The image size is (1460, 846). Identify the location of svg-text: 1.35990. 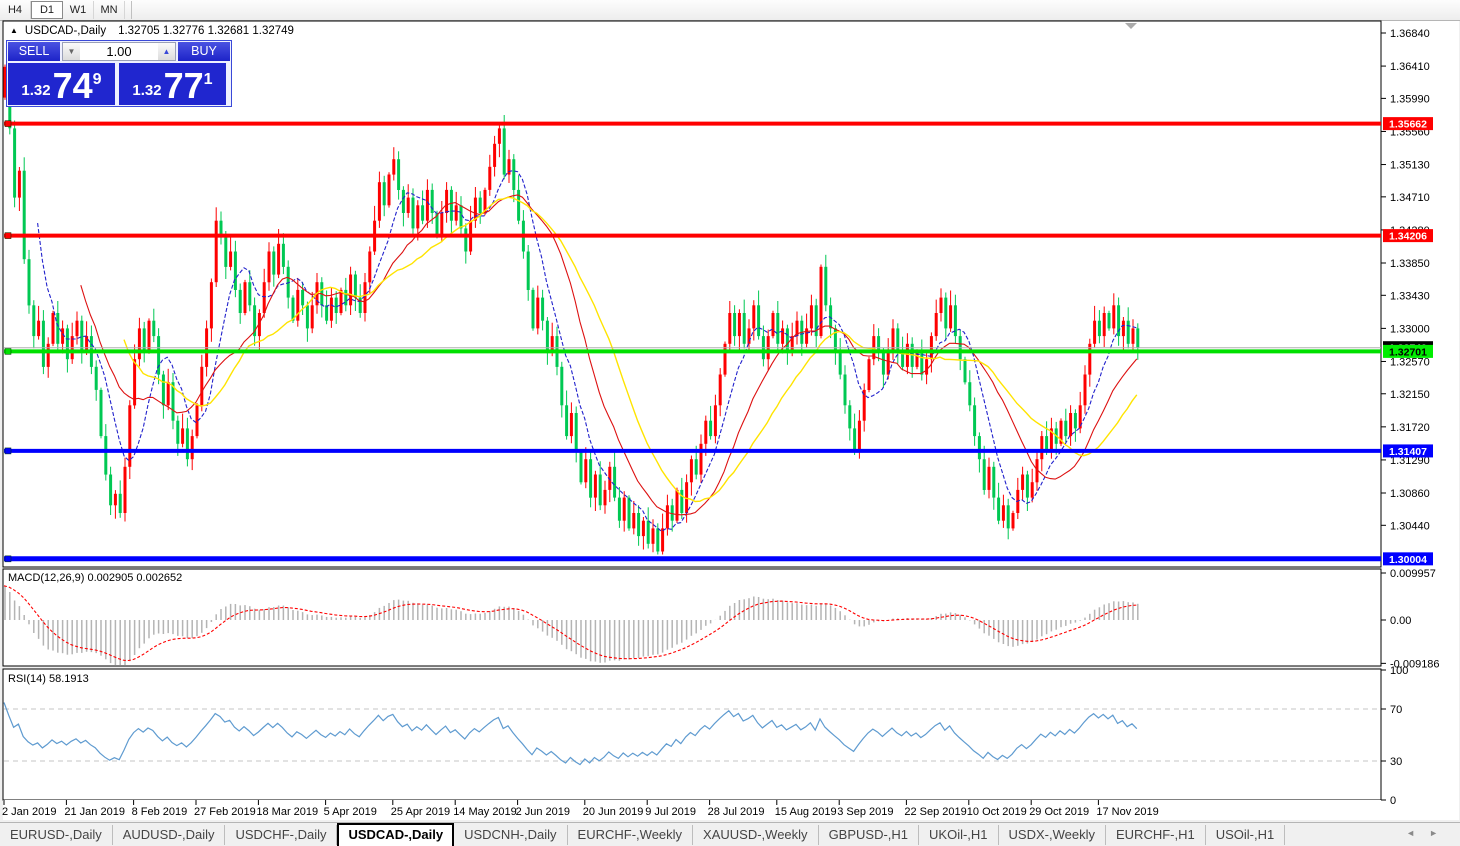
(1410, 99).